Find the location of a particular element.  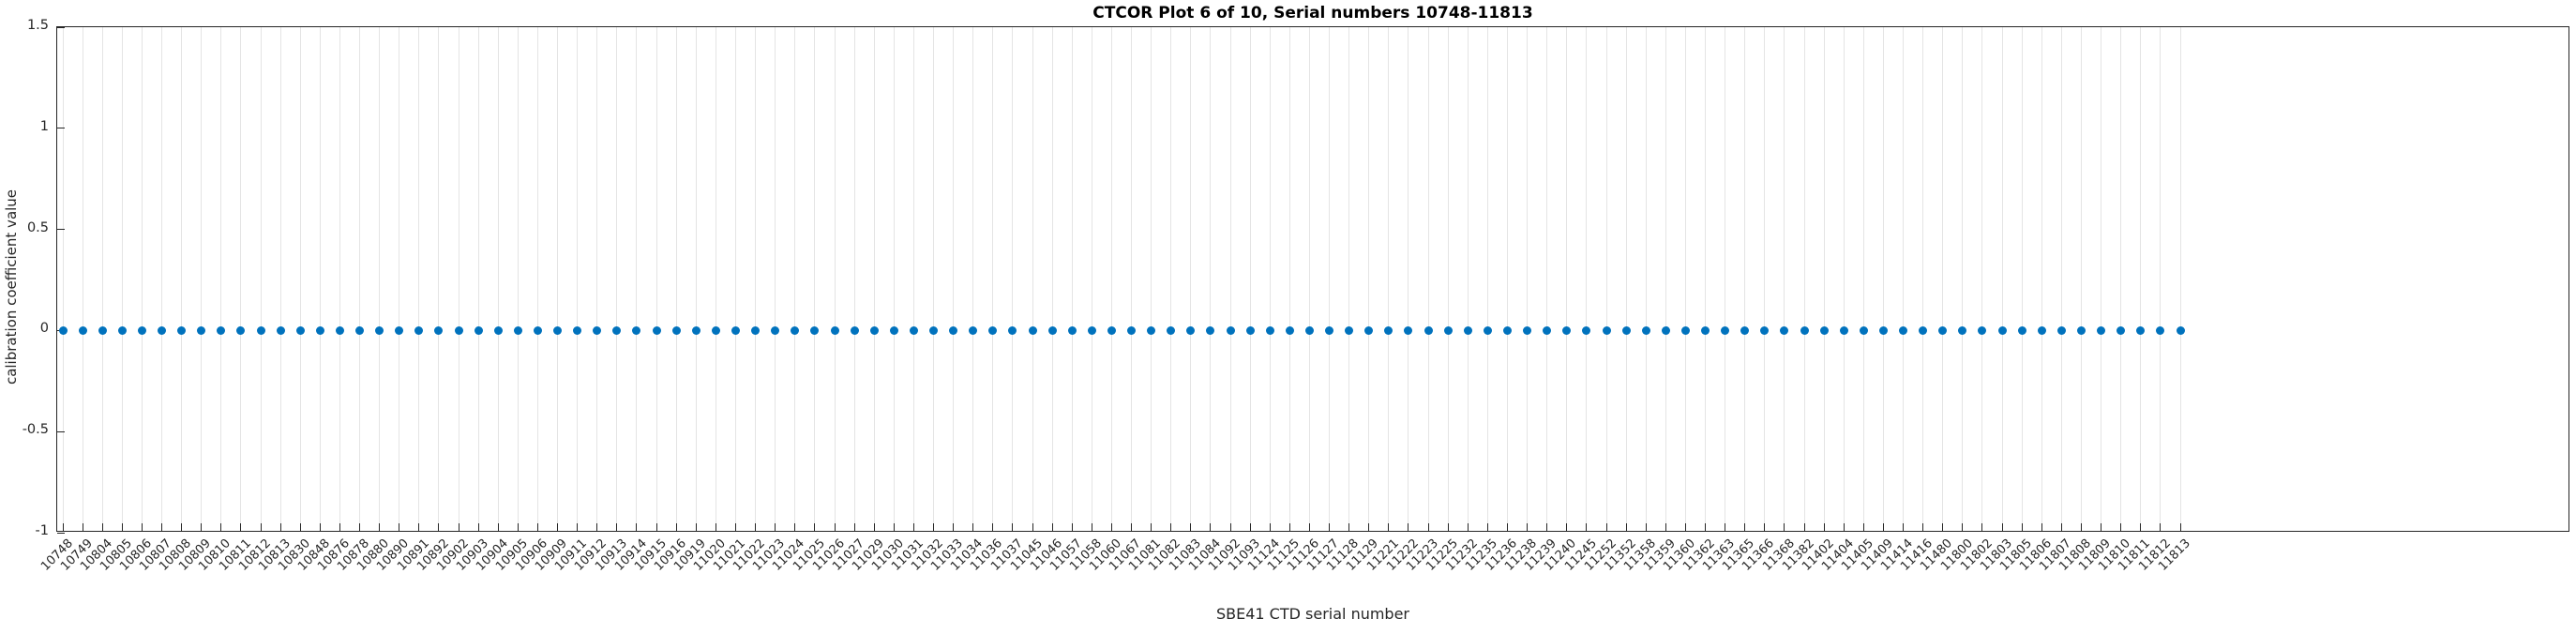

x-axis-label: SBE41 CTD serial number is located at coordinates (1312, 614).